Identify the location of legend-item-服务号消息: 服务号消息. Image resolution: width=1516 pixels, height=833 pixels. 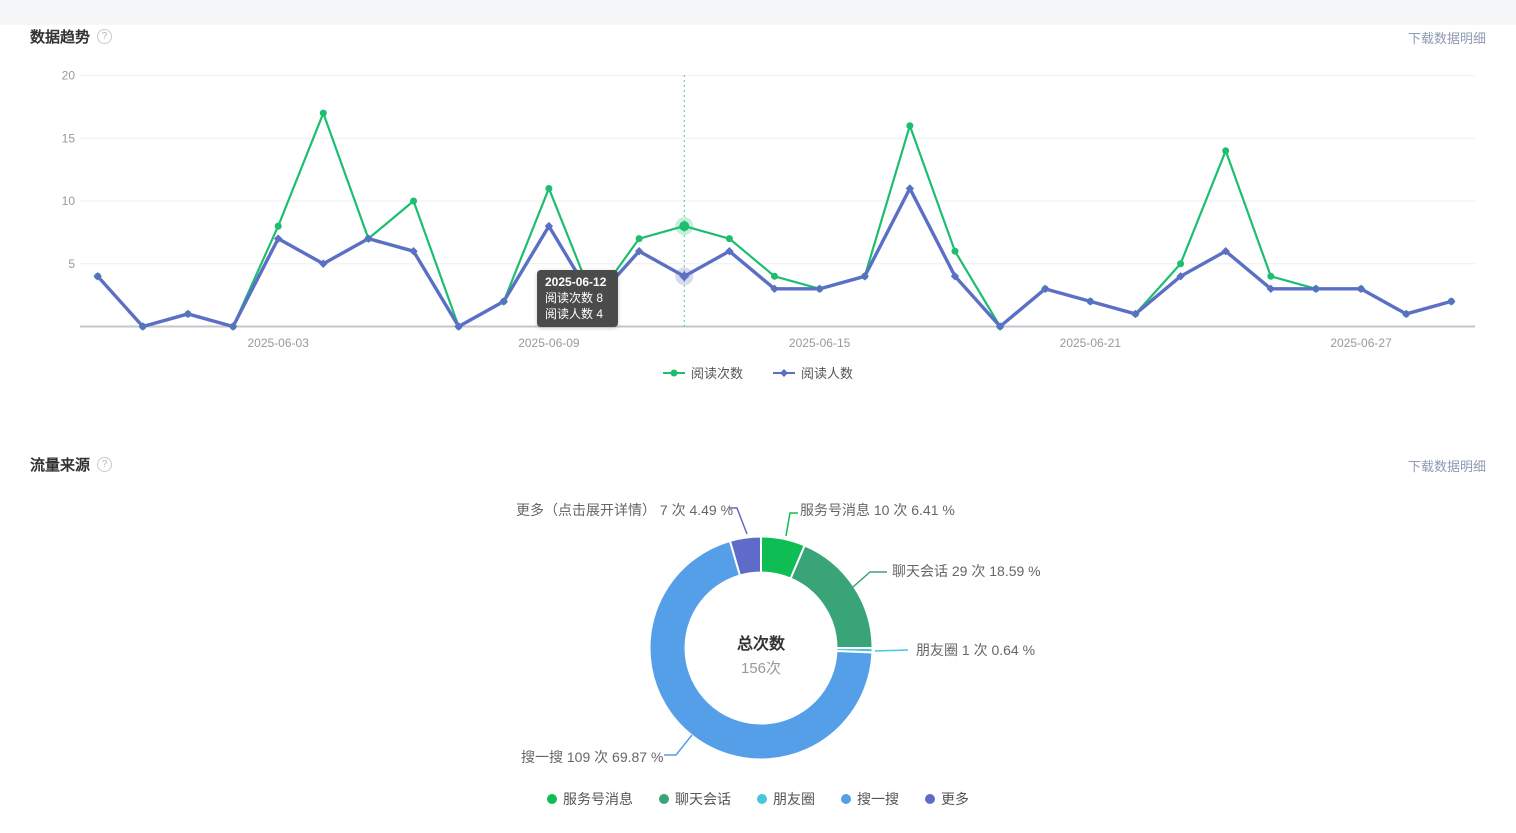
(590, 799).